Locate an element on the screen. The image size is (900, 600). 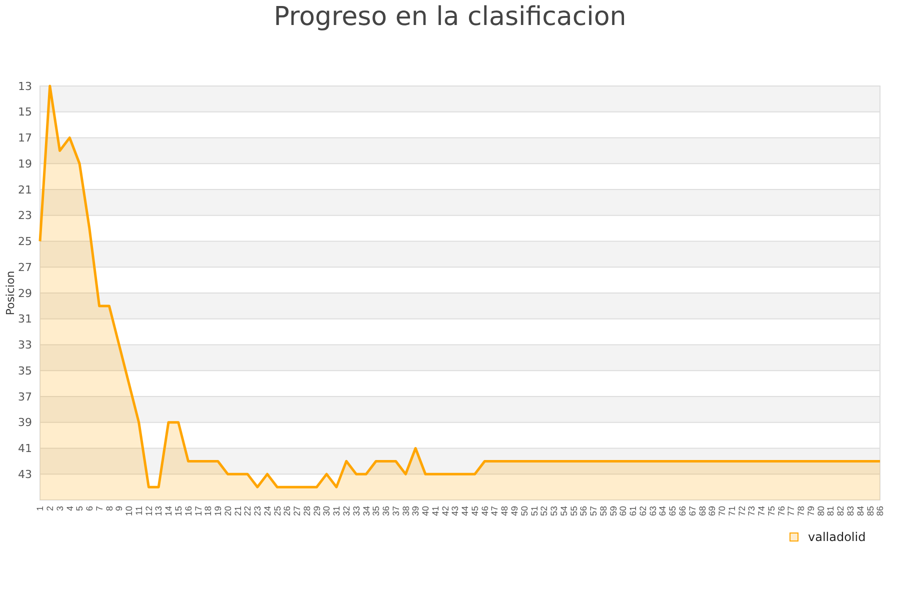
x-tick-label: 22 is located at coordinates (247, 511).